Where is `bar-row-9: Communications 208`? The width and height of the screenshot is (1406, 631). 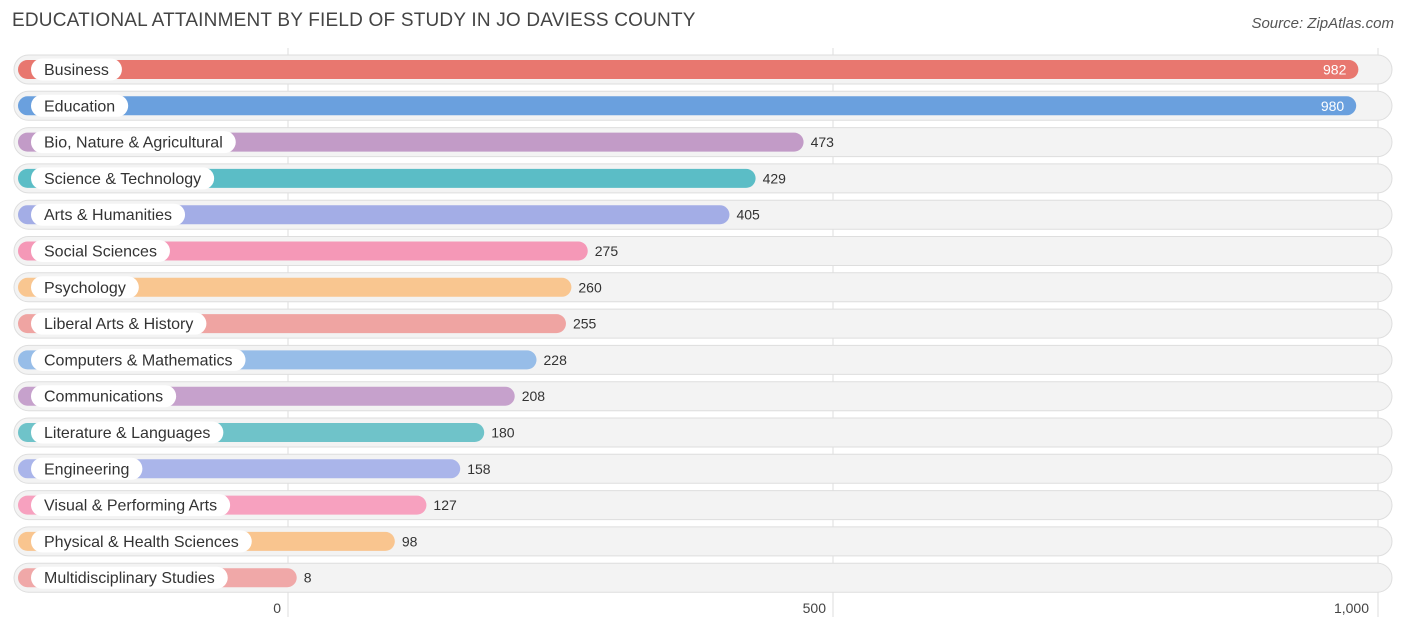
bar-row-9: Communications 208 is located at coordinates (703, 396).